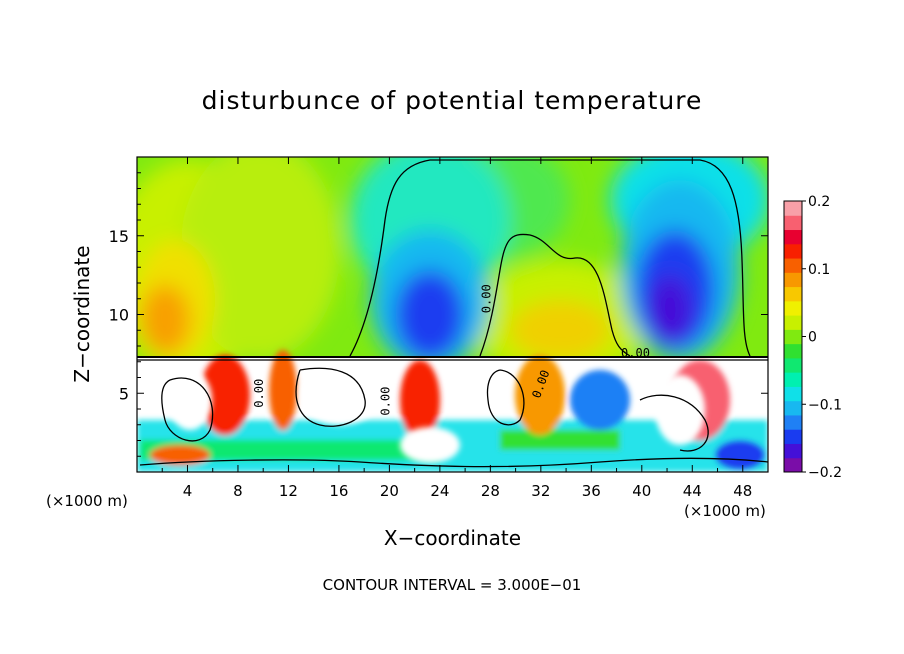 The width and height of the screenshot is (904, 654). I want to click on y-tick-label: 15, so click(119, 236).